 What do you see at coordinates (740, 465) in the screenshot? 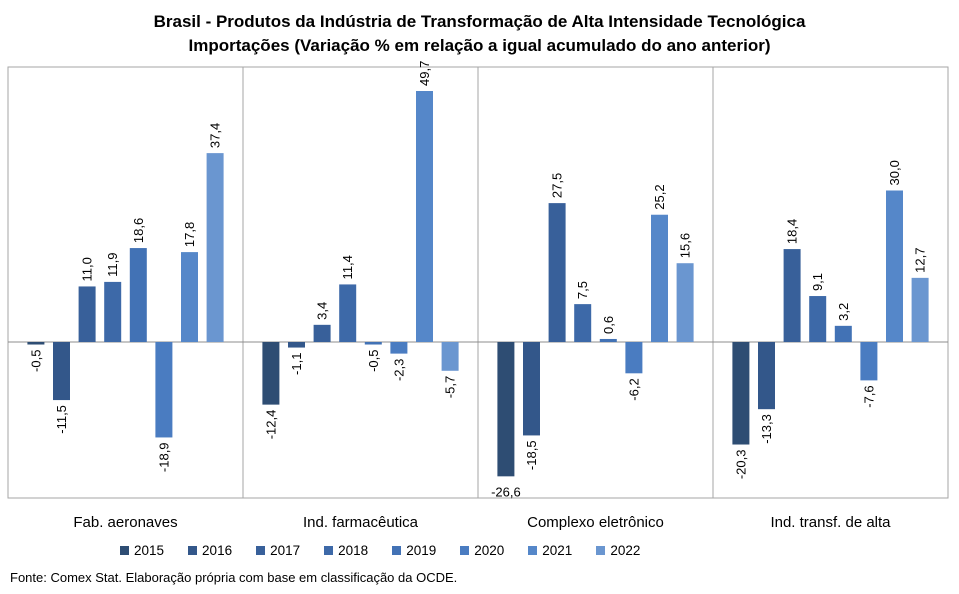
I see `data-label: -20,3` at bounding box center [740, 465].